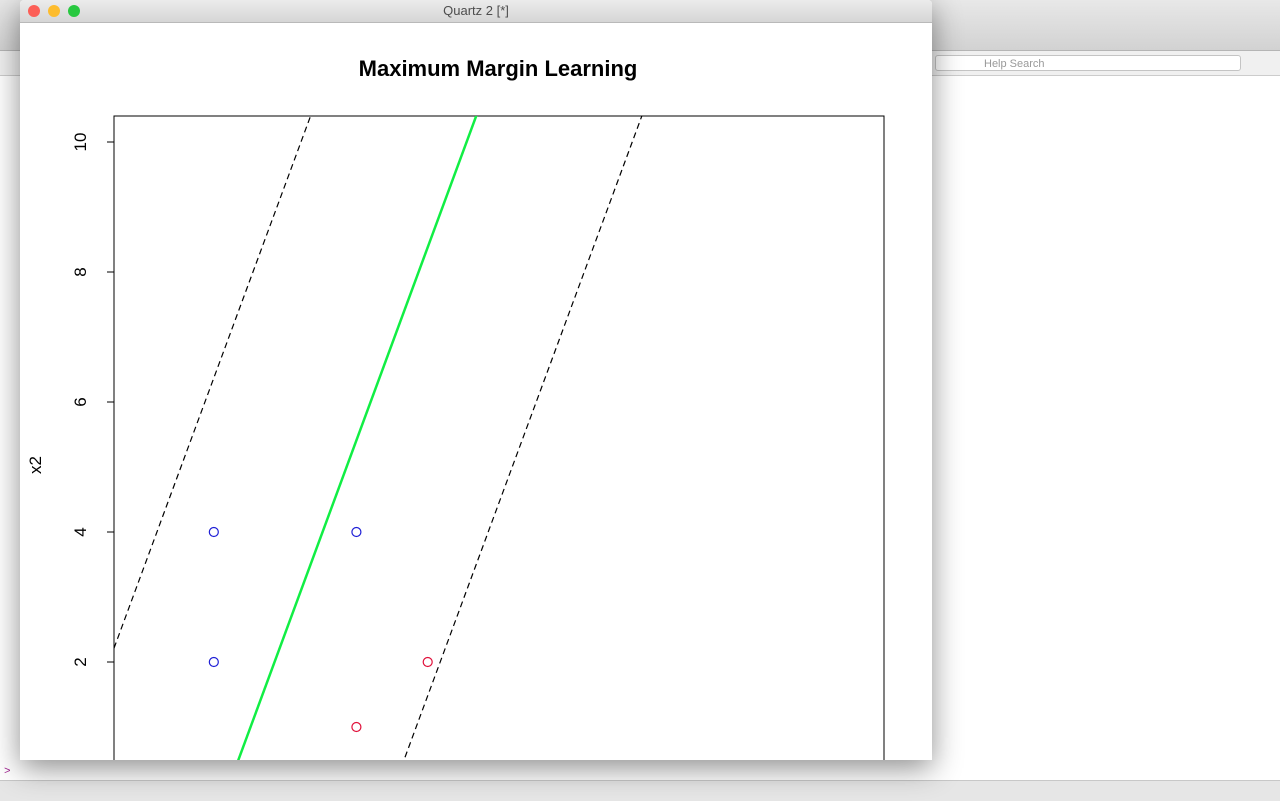  I want to click on minimize-button, so click(54, 11).